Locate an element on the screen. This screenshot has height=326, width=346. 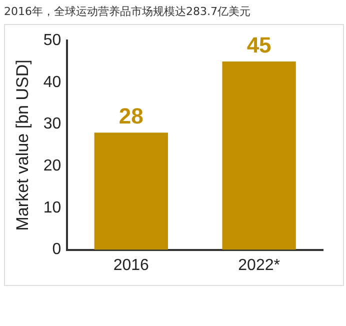
chart-title: 2016年，全球运动营养品市场规模达283.7亿美元 is located at coordinates (127, 11).